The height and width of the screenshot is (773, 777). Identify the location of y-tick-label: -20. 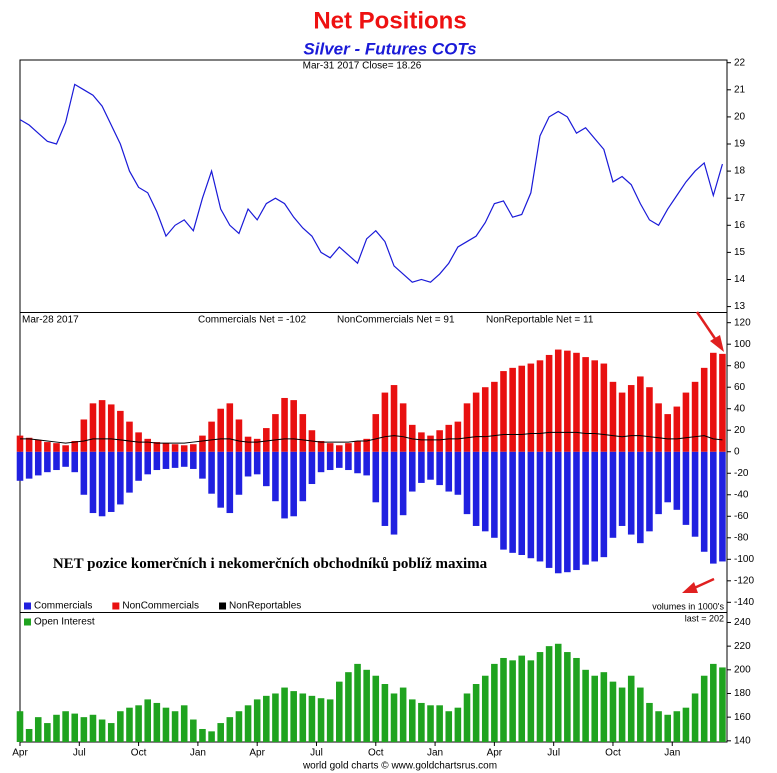
(741, 473).